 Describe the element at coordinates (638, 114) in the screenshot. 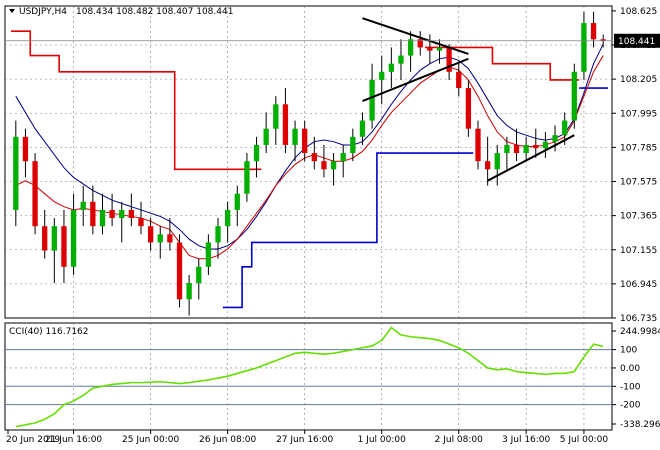

I see `price-tick-label: 107.995` at that location.